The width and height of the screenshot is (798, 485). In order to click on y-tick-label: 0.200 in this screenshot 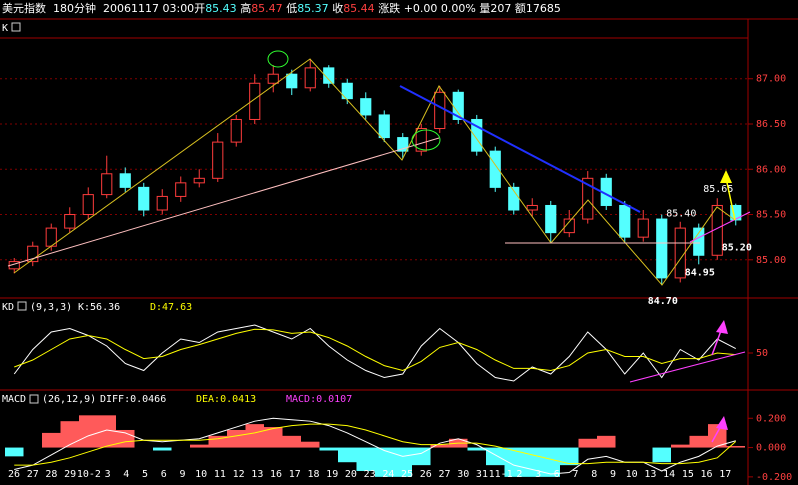, I will do `click(771, 418)`.